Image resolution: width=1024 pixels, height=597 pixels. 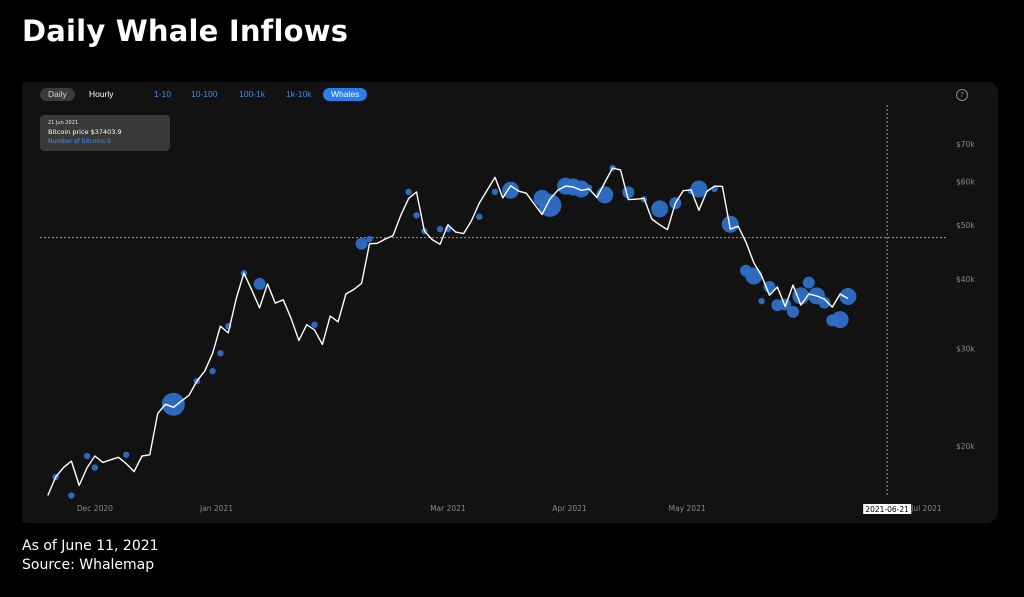 I want to click on x-tick-label: Apr 2021, so click(x=569, y=508).